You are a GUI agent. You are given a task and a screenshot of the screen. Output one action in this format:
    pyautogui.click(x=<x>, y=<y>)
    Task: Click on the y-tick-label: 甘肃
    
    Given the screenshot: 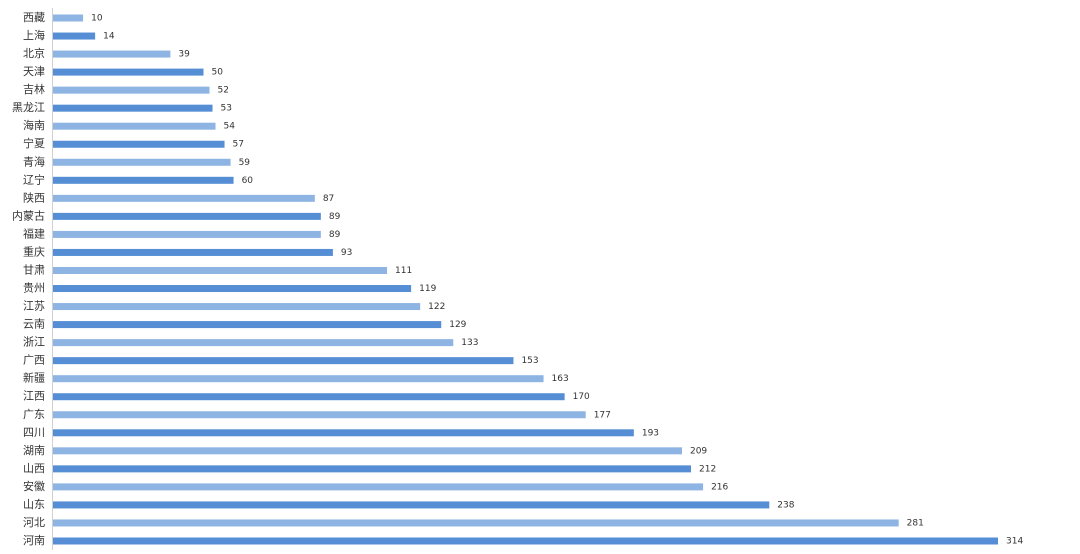 What is the action you would take?
    pyautogui.click(x=34, y=269)
    